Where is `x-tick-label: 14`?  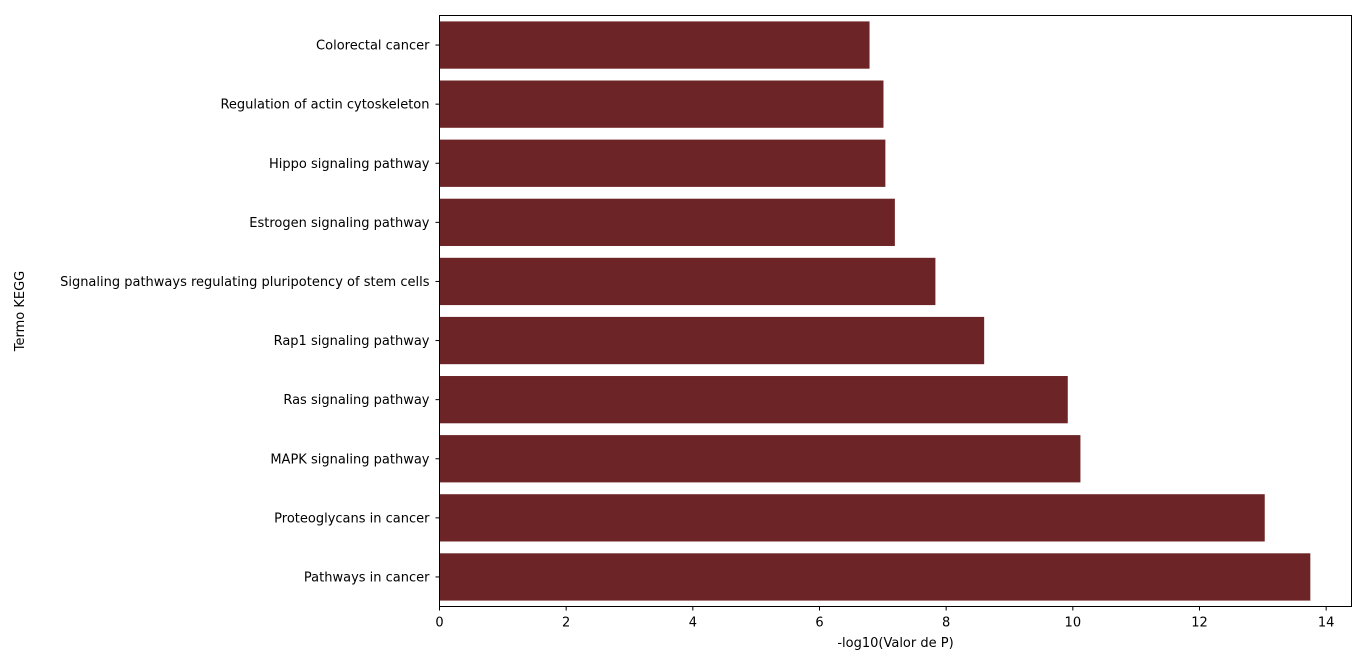 x-tick-label: 14 is located at coordinates (1326, 623).